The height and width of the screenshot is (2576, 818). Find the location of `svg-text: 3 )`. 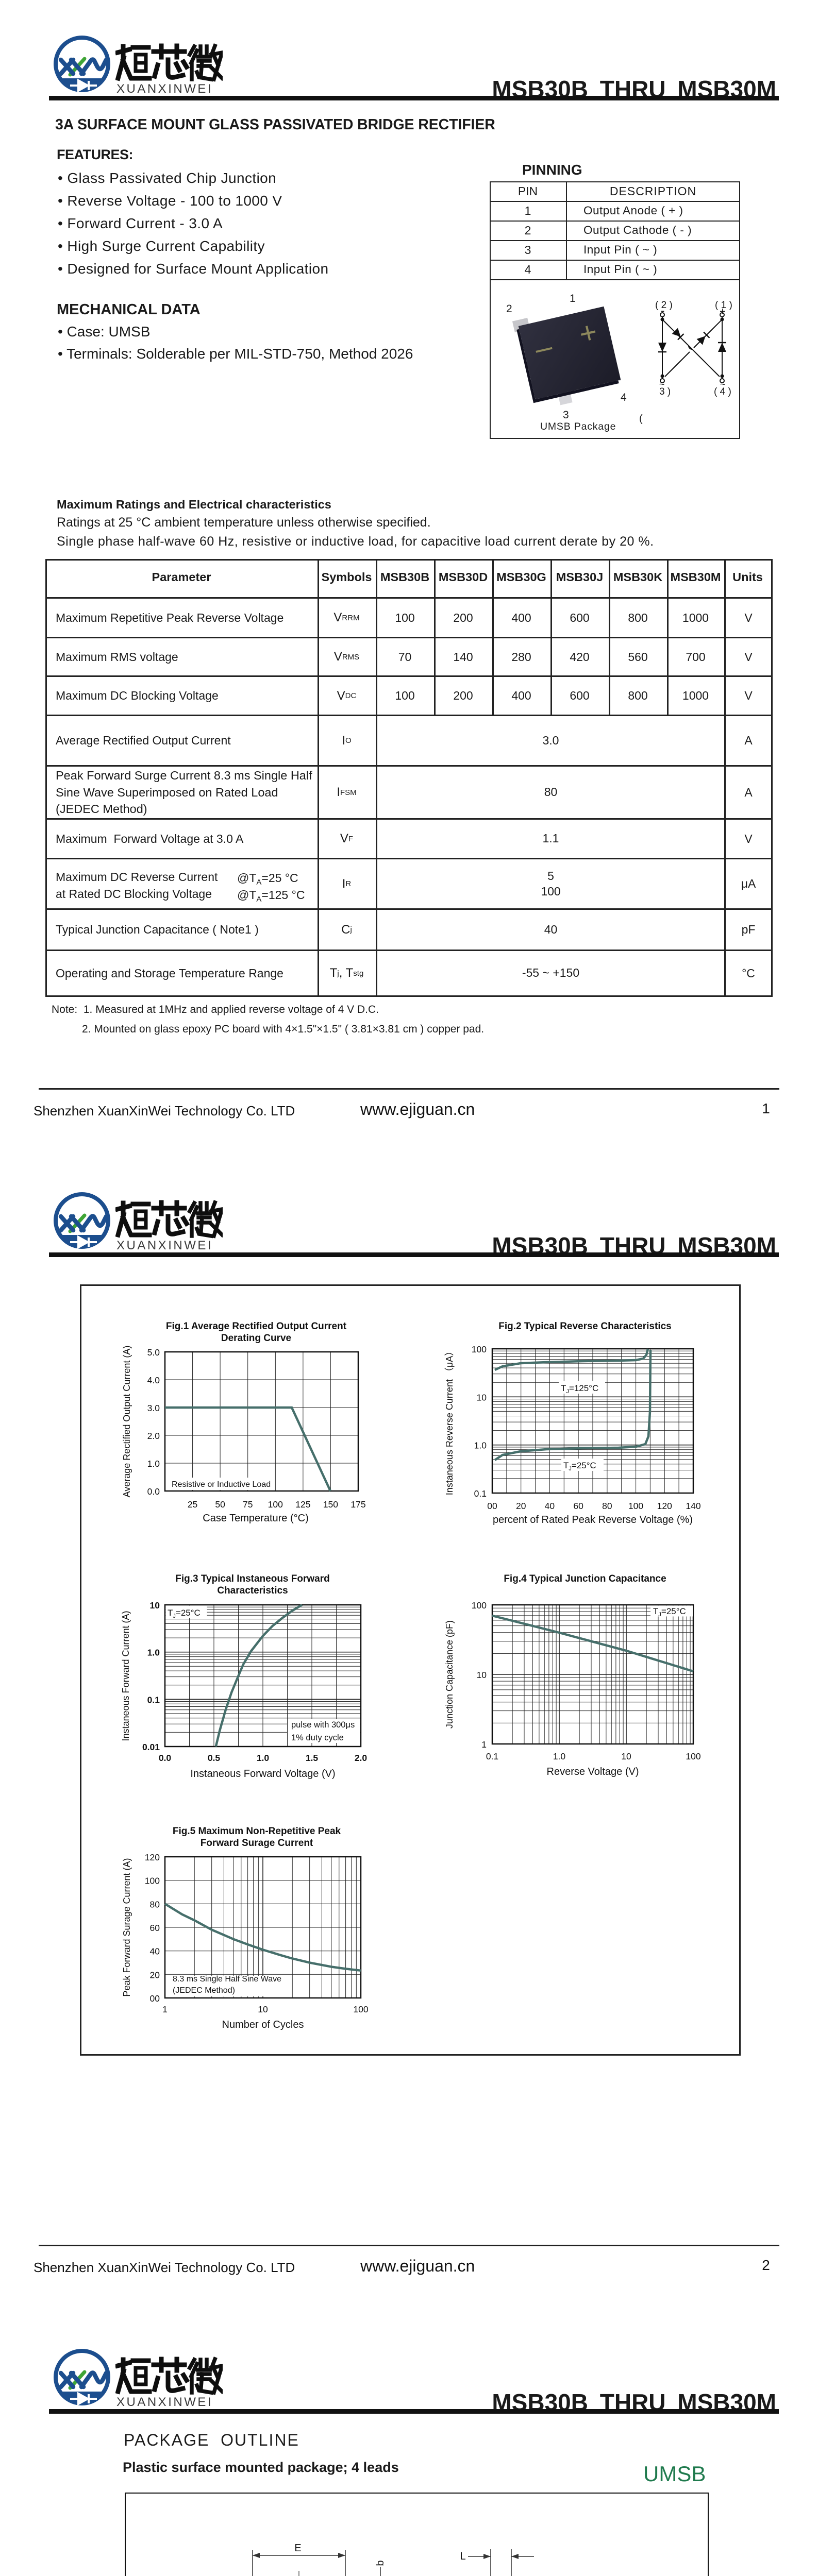

svg-text: 3 ) is located at coordinates (665, 391).